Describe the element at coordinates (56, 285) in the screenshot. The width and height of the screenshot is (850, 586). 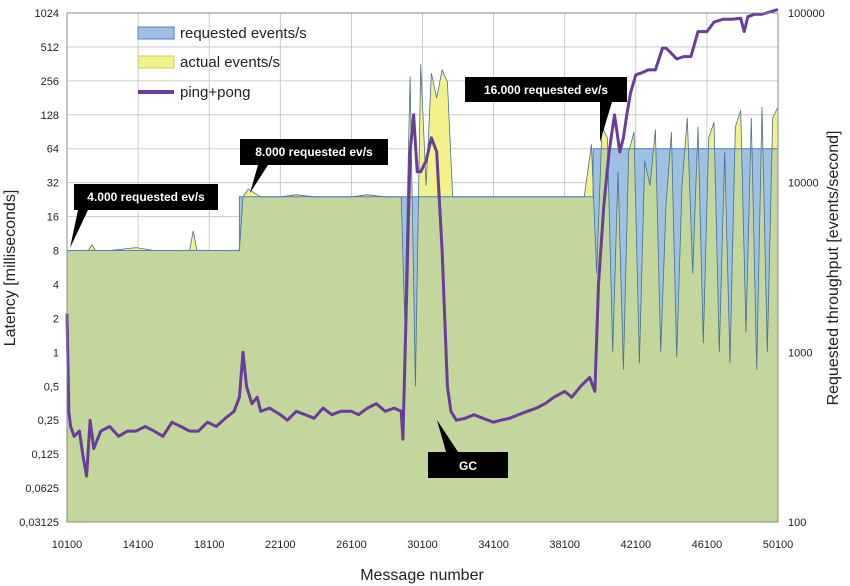
I see `y-left-tick-label: 4` at that location.